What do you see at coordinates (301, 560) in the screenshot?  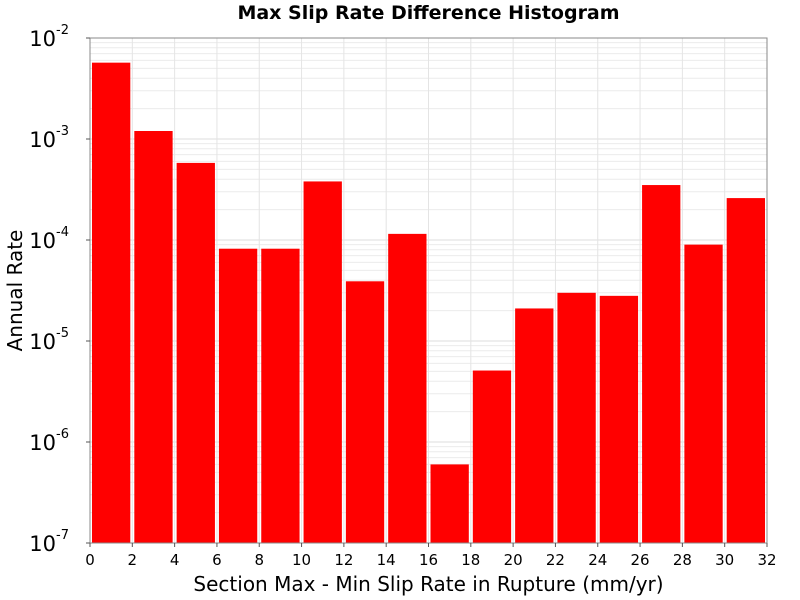 I see `x-tick-label: 10` at bounding box center [301, 560].